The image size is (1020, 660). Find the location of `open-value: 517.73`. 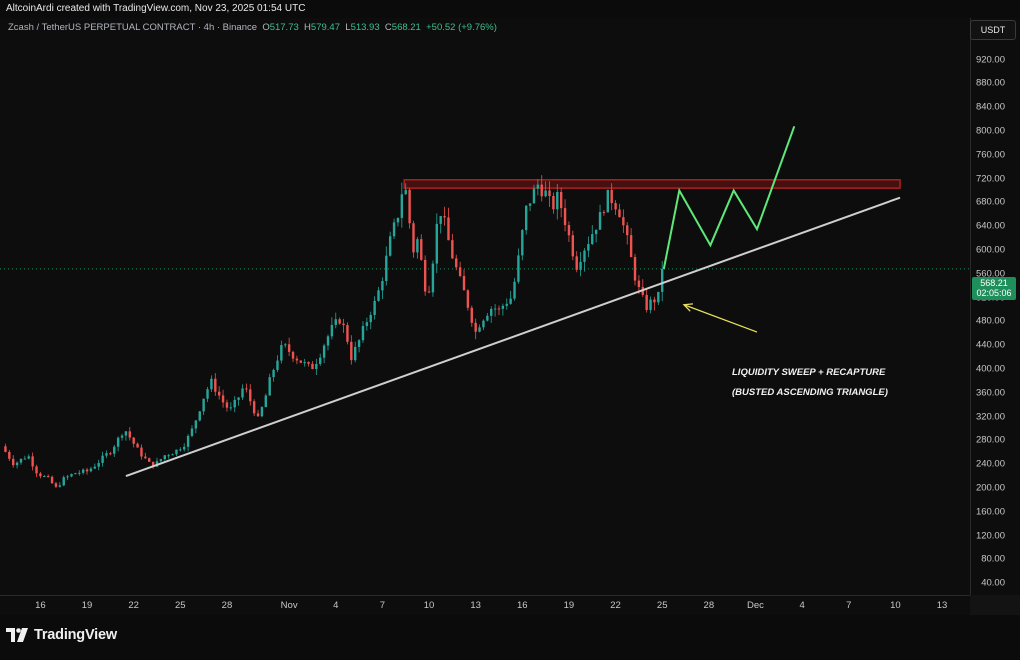

open-value: 517.73 is located at coordinates (284, 27).